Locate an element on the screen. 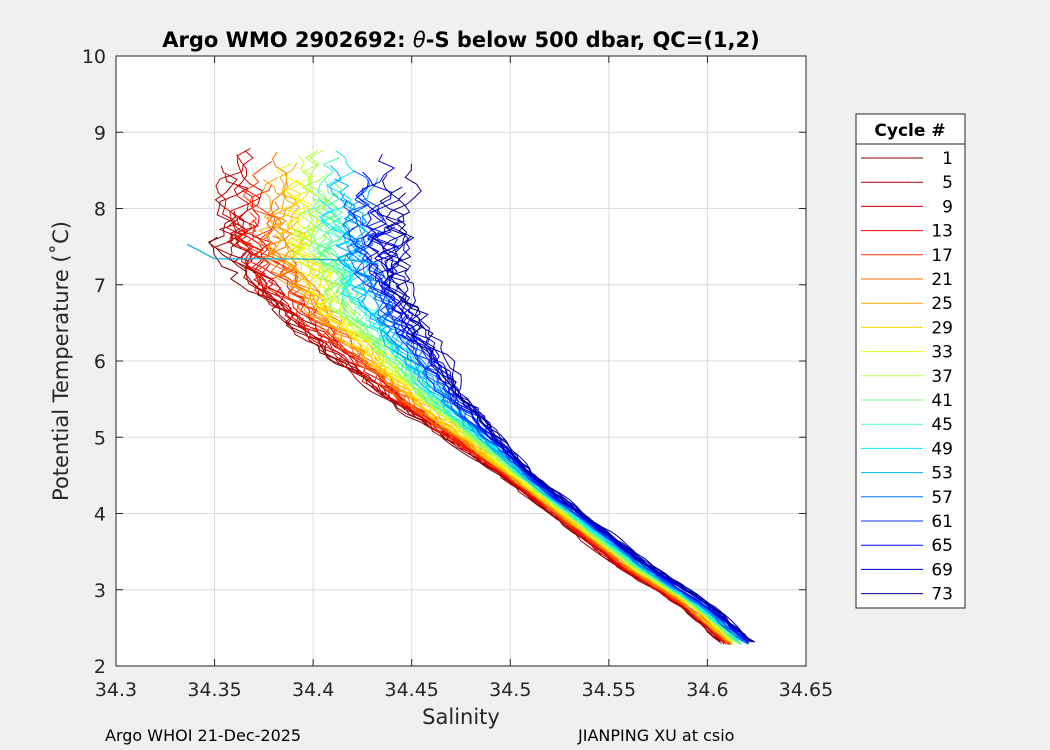 This screenshot has width=1050, height=750. legend-entry-label: 9 is located at coordinates (947, 207).